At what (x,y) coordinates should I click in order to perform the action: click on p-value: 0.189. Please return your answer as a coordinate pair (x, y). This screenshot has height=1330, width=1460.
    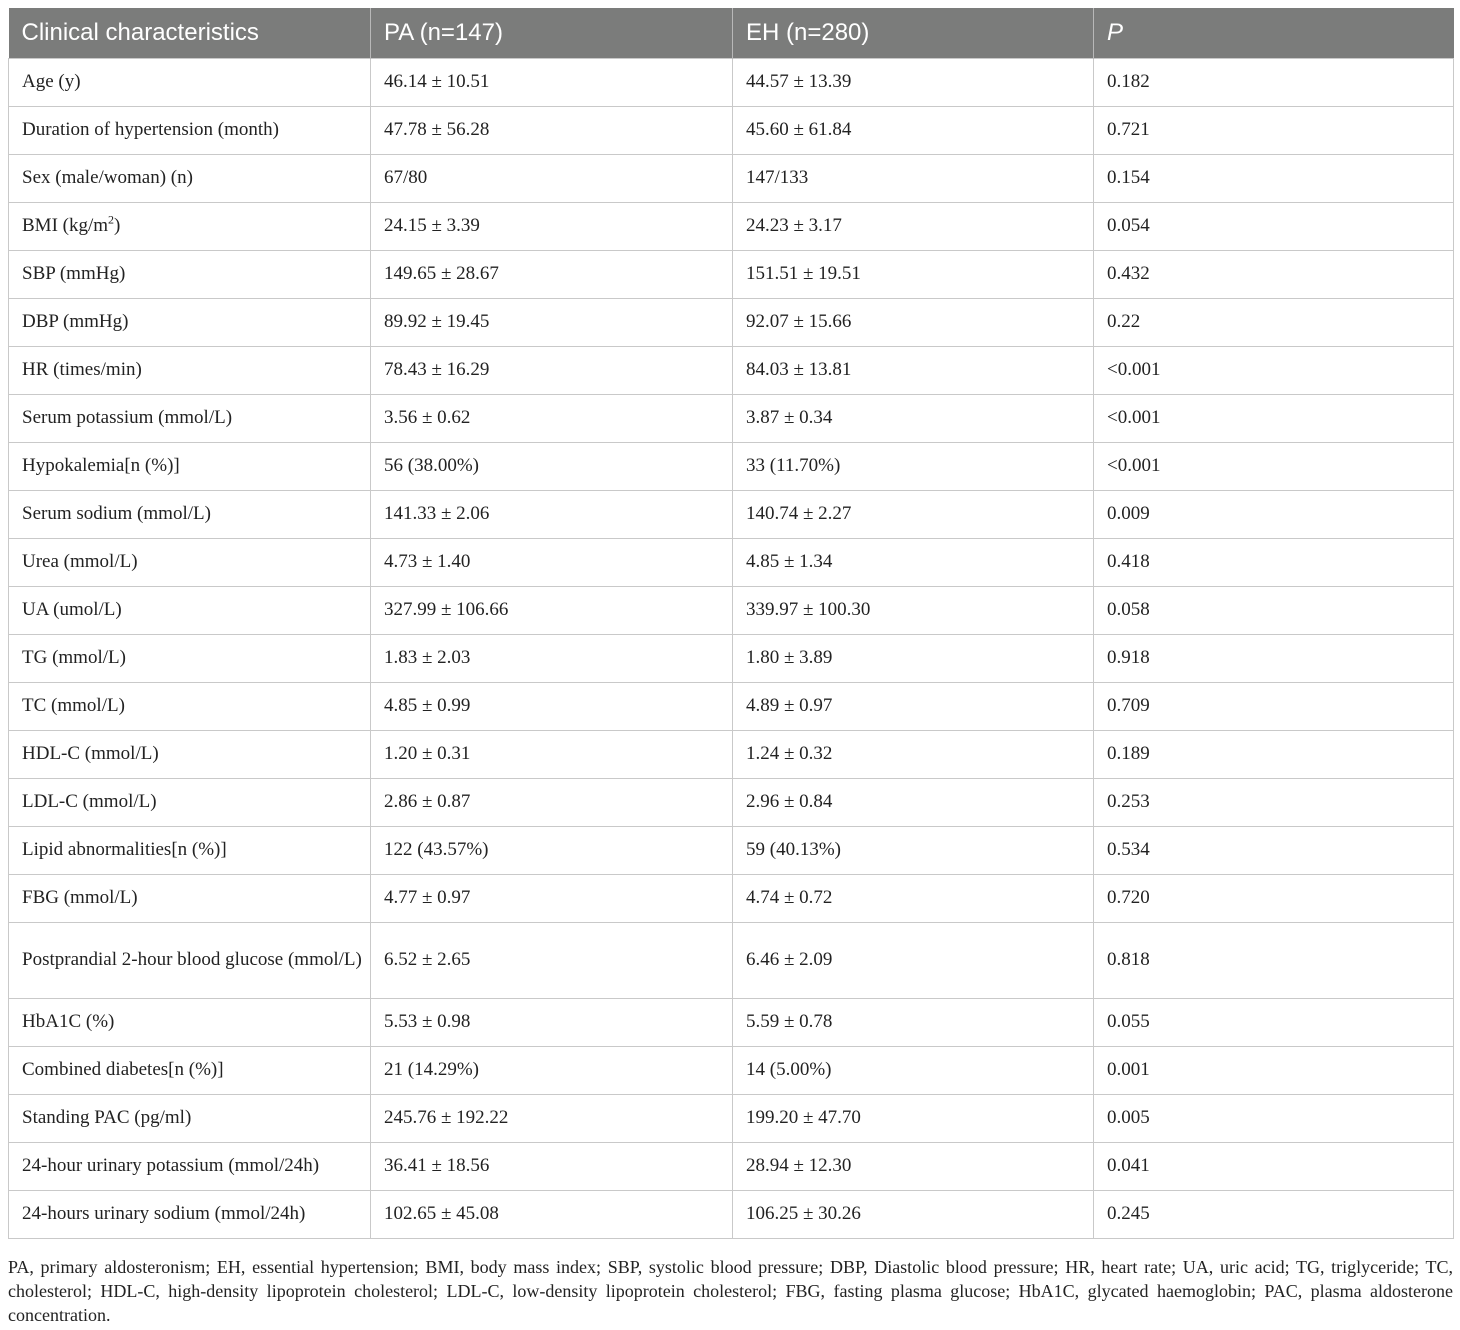
    Looking at the image, I should click on (1273, 754).